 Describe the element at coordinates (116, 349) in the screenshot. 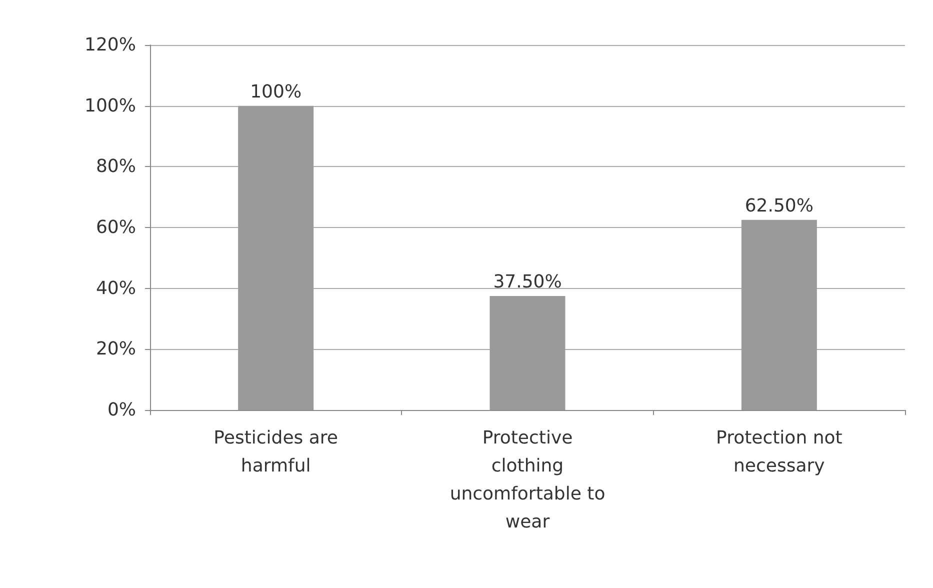

I see `y-tick-label: 20%` at that location.